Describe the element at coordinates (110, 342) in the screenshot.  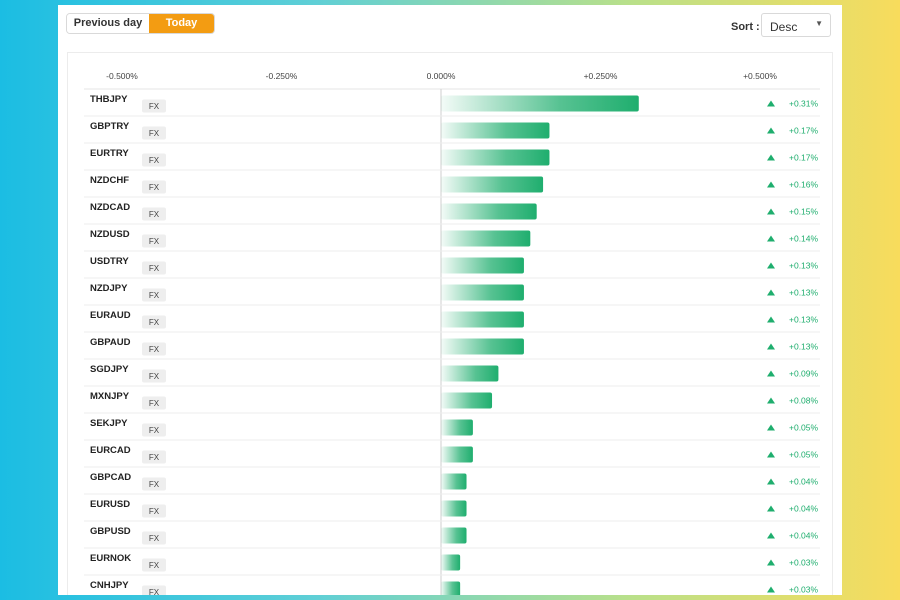
I see `symbol-label: GBPAUD` at that location.